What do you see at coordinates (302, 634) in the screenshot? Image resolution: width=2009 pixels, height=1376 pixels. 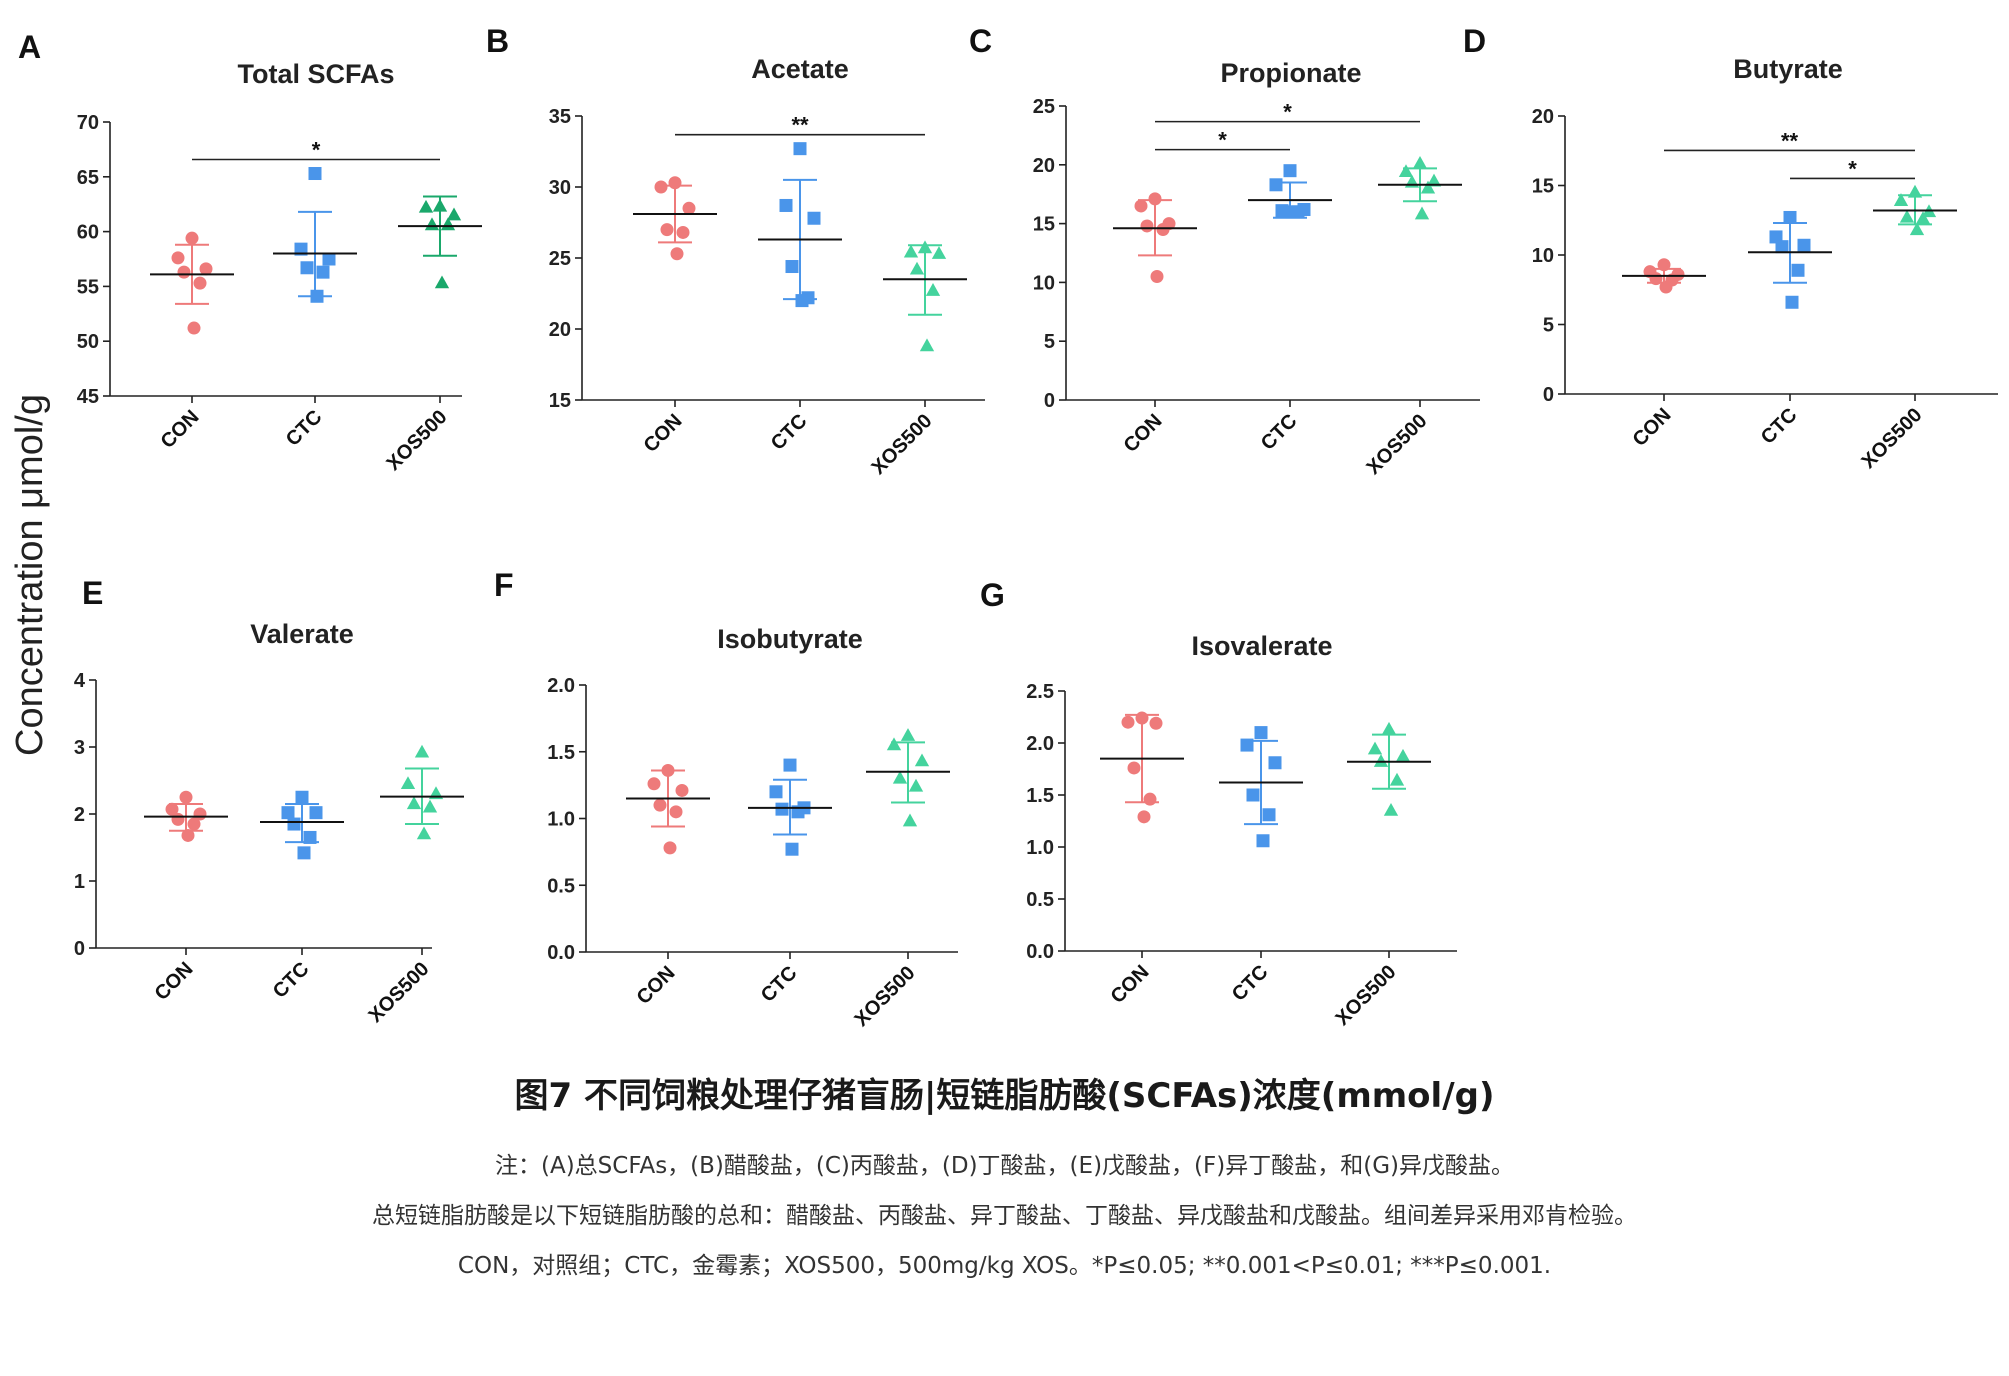 I see `panel-title: Valerate` at bounding box center [302, 634].